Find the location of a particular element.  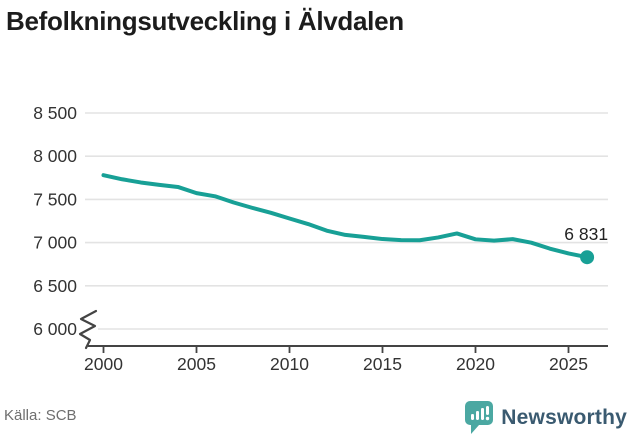

newsworthy-wordmark: Newsworthy is located at coordinates (564, 417).